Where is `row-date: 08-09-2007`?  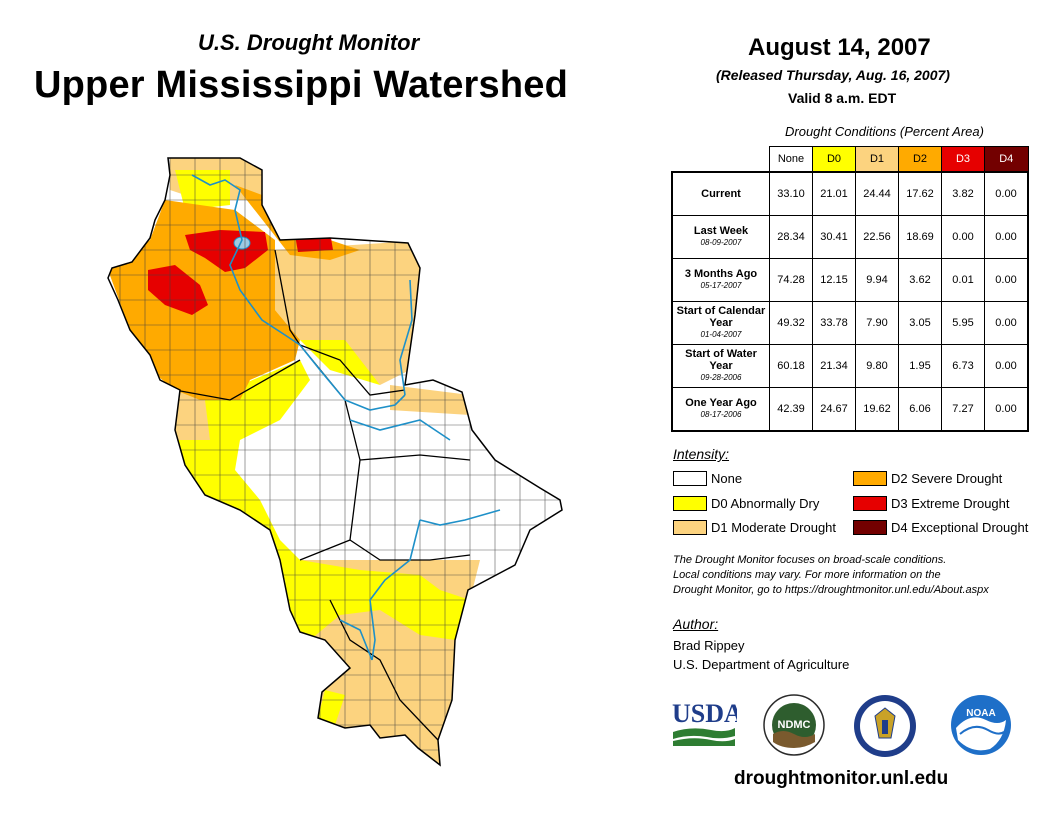 row-date: 08-09-2007 is located at coordinates (721, 242).